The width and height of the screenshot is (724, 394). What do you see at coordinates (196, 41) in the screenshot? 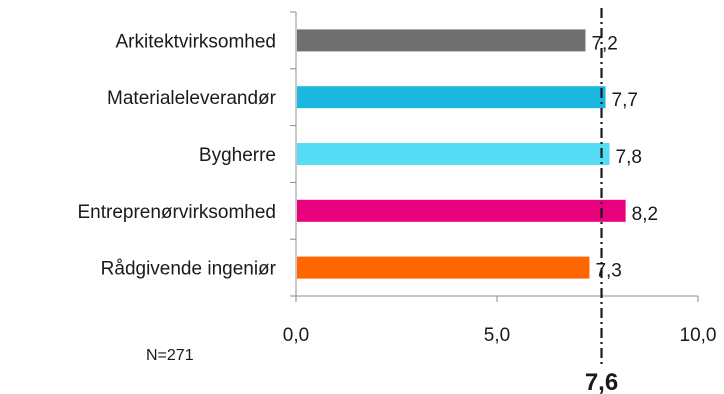
I see `category-label: Arkitektvirksomhed` at bounding box center [196, 41].